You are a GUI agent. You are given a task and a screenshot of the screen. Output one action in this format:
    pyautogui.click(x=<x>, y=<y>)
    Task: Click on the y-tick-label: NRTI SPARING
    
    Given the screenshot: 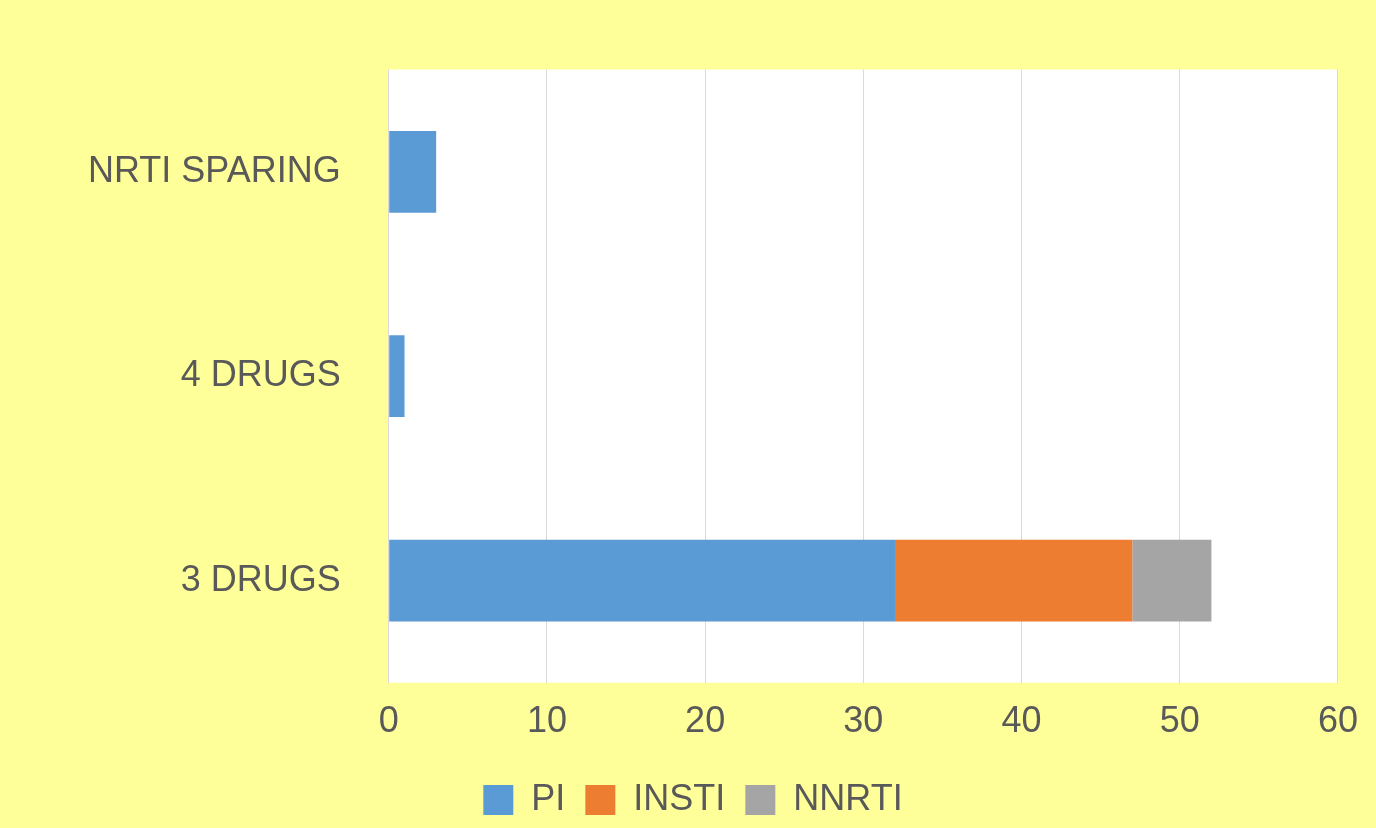 What is the action you would take?
    pyautogui.click(x=214, y=169)
    